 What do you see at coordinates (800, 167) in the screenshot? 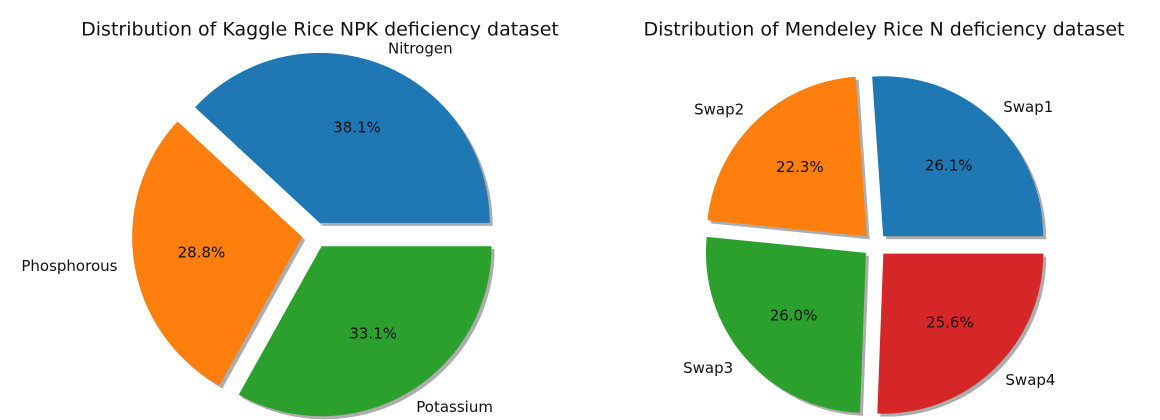
I see `value-label: 22.3%` at bounding box center [800, 167].